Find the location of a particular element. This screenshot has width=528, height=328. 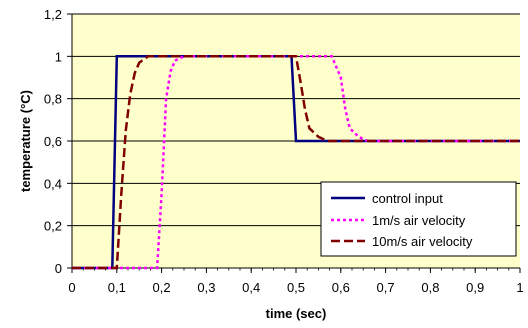

x-axis-ticks: 0 0,1 0,2 0,3 0,4 0,5 0,6 0,7 0,8 0,9 1 is located at coordinates (296, 281).